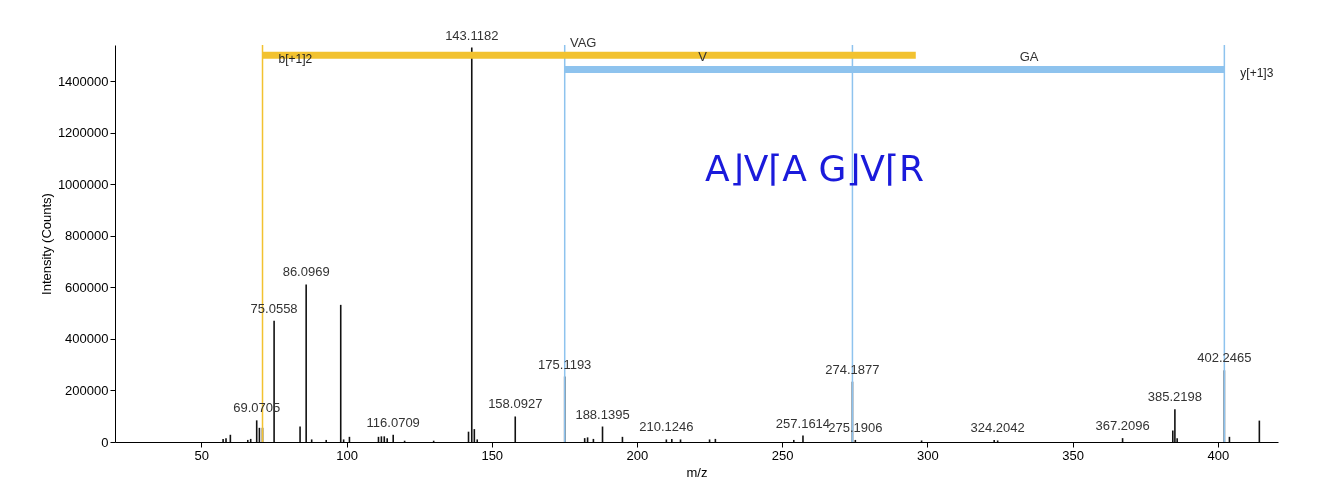 This screenshot has height=489, width=1338. I want to click on annotation: GA, so click(1029, 57).